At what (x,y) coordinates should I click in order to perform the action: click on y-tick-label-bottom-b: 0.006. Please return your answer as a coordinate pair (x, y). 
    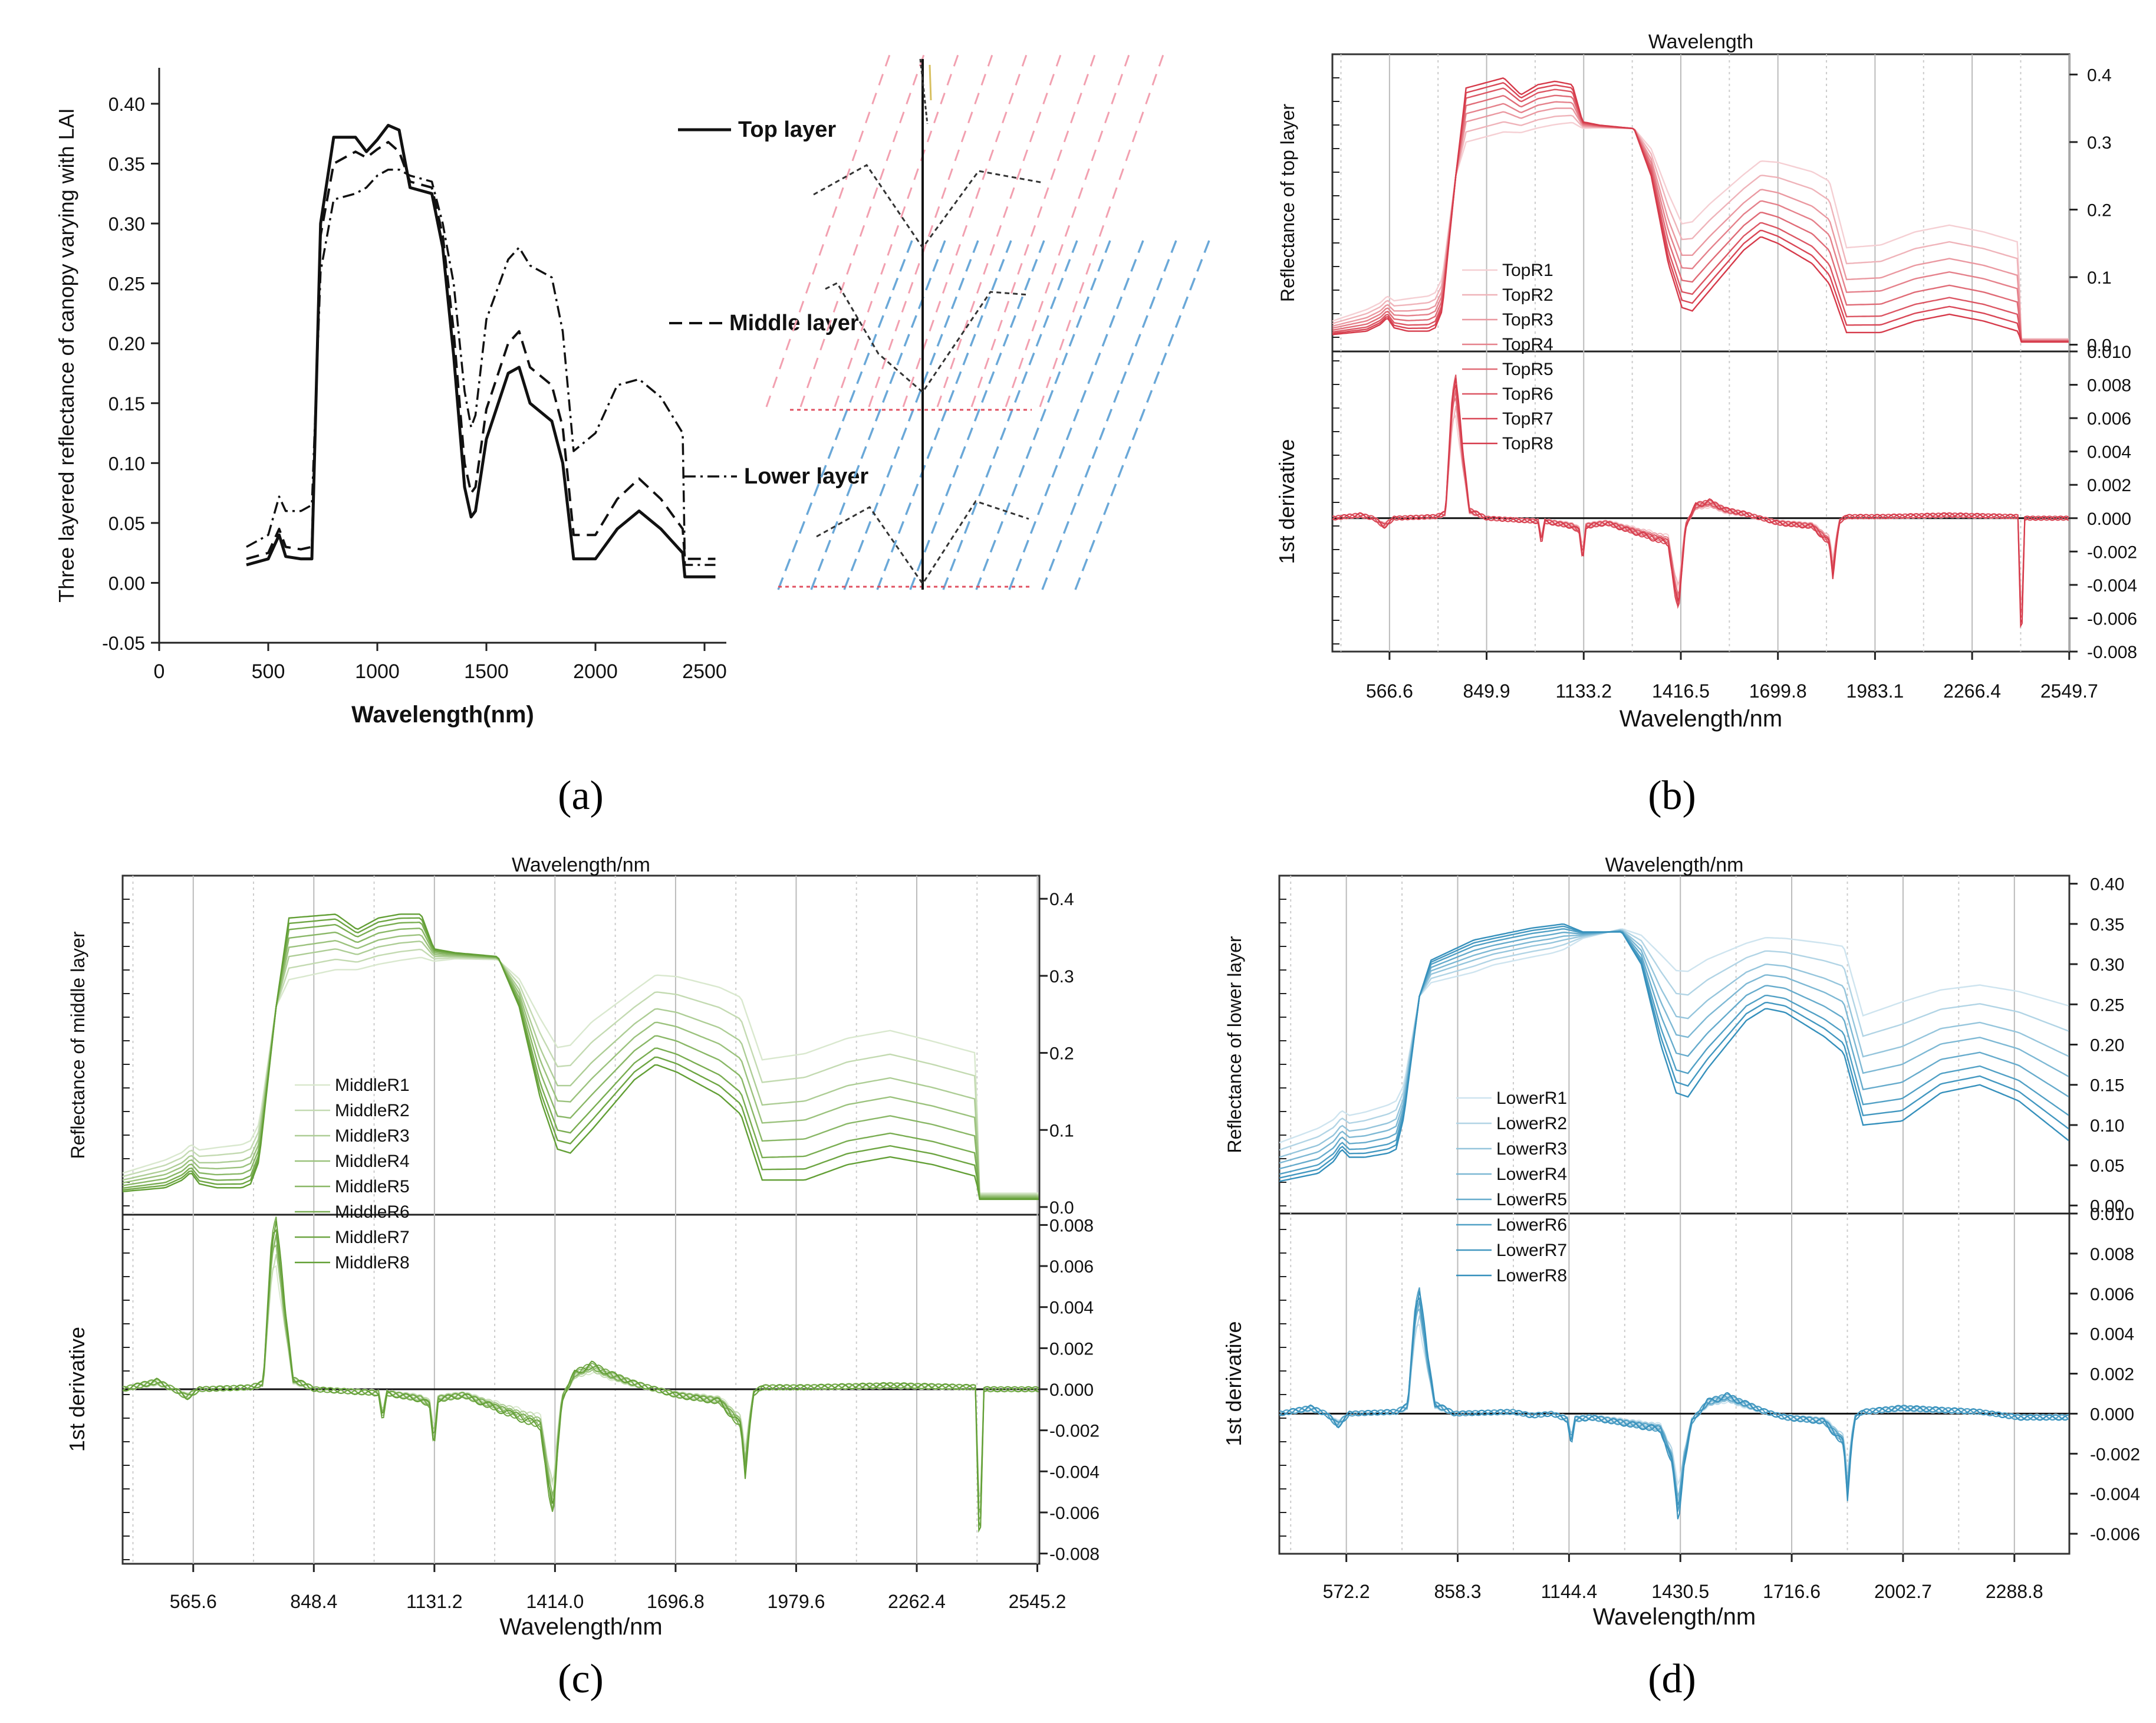
    Looking at the image, I should click on (2109, 419).